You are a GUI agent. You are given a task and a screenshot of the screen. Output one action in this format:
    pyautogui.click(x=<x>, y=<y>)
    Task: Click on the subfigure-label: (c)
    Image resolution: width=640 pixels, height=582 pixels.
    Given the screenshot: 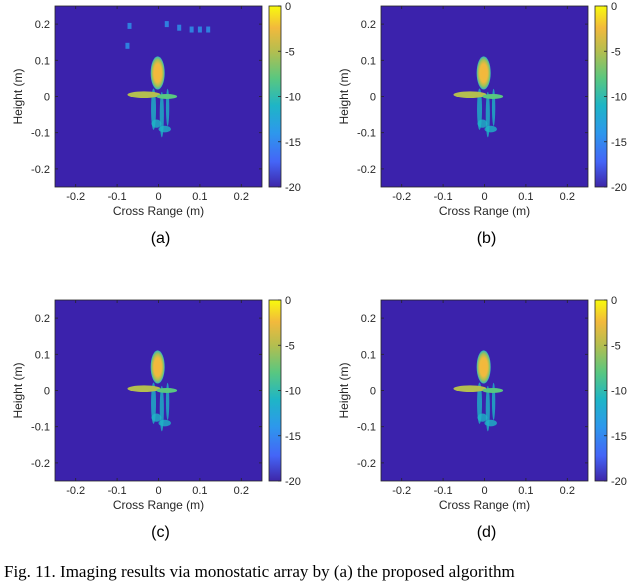 What is the action you would take?
    pyautogui.click(x=160, y=532)
    